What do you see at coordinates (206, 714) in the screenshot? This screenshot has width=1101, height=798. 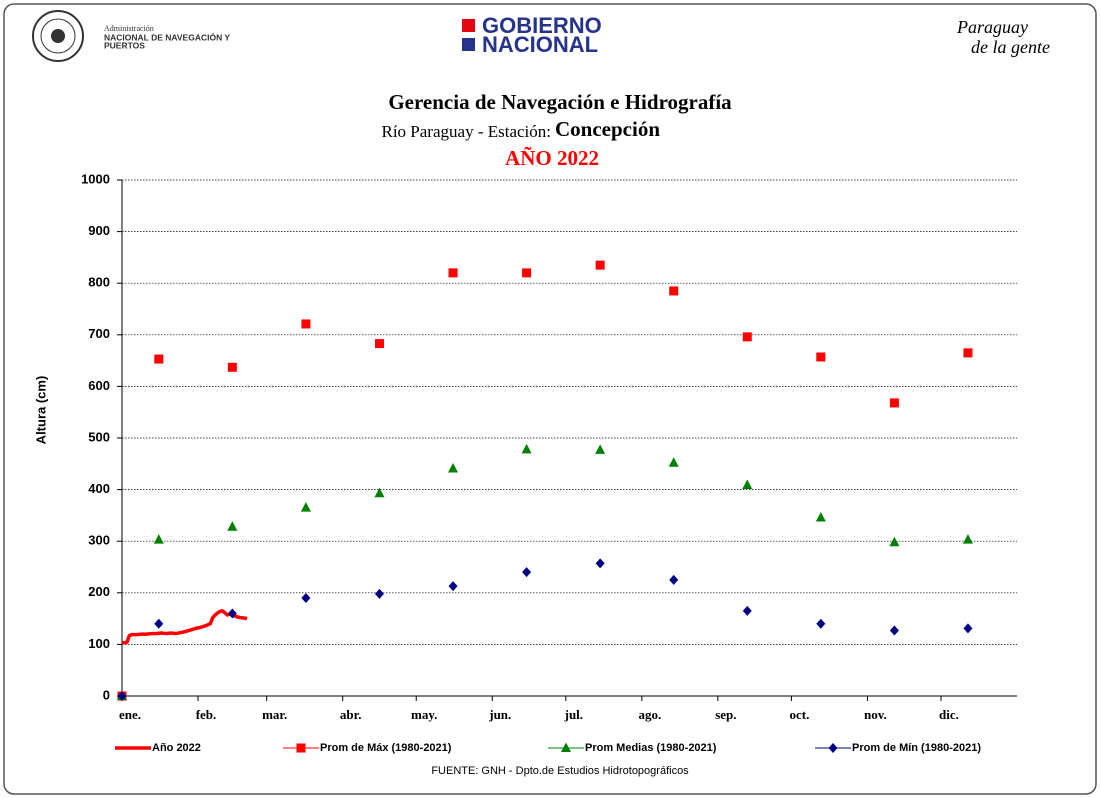 I see `x-tick-label: feb.` at bounding box center [206, 714].